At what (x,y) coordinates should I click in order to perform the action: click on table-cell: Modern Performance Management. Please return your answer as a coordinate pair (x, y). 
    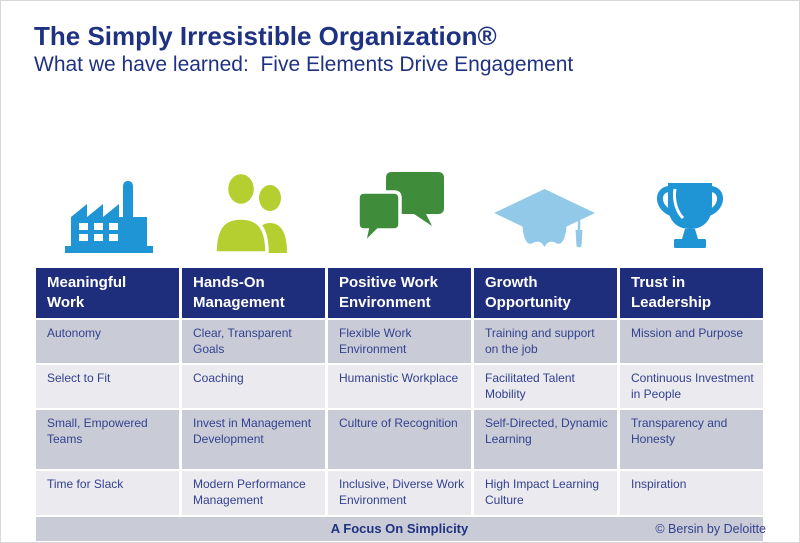
    Looking at the image, I should click on (253, 493).